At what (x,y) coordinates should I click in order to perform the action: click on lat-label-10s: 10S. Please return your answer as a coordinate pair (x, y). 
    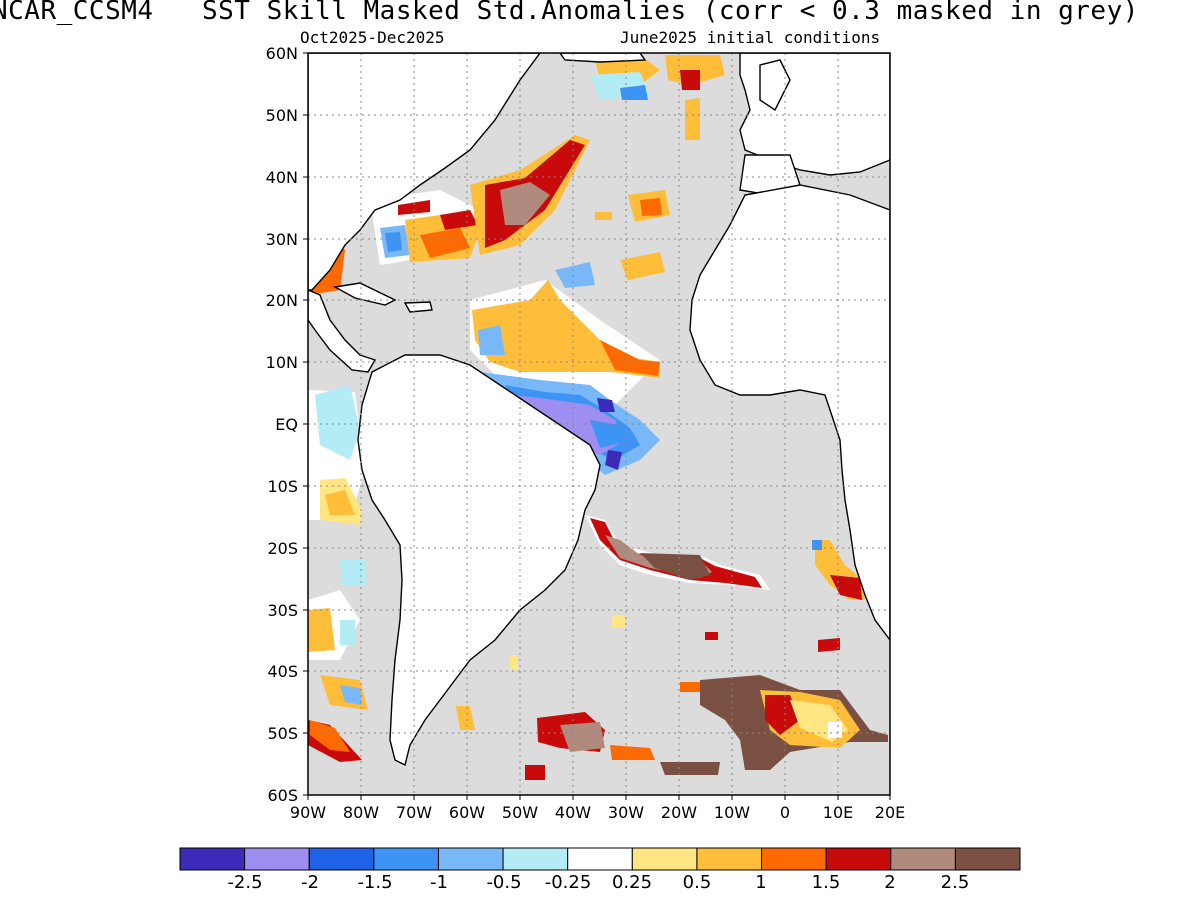
    Looking at the image, I should click on (282, 486).